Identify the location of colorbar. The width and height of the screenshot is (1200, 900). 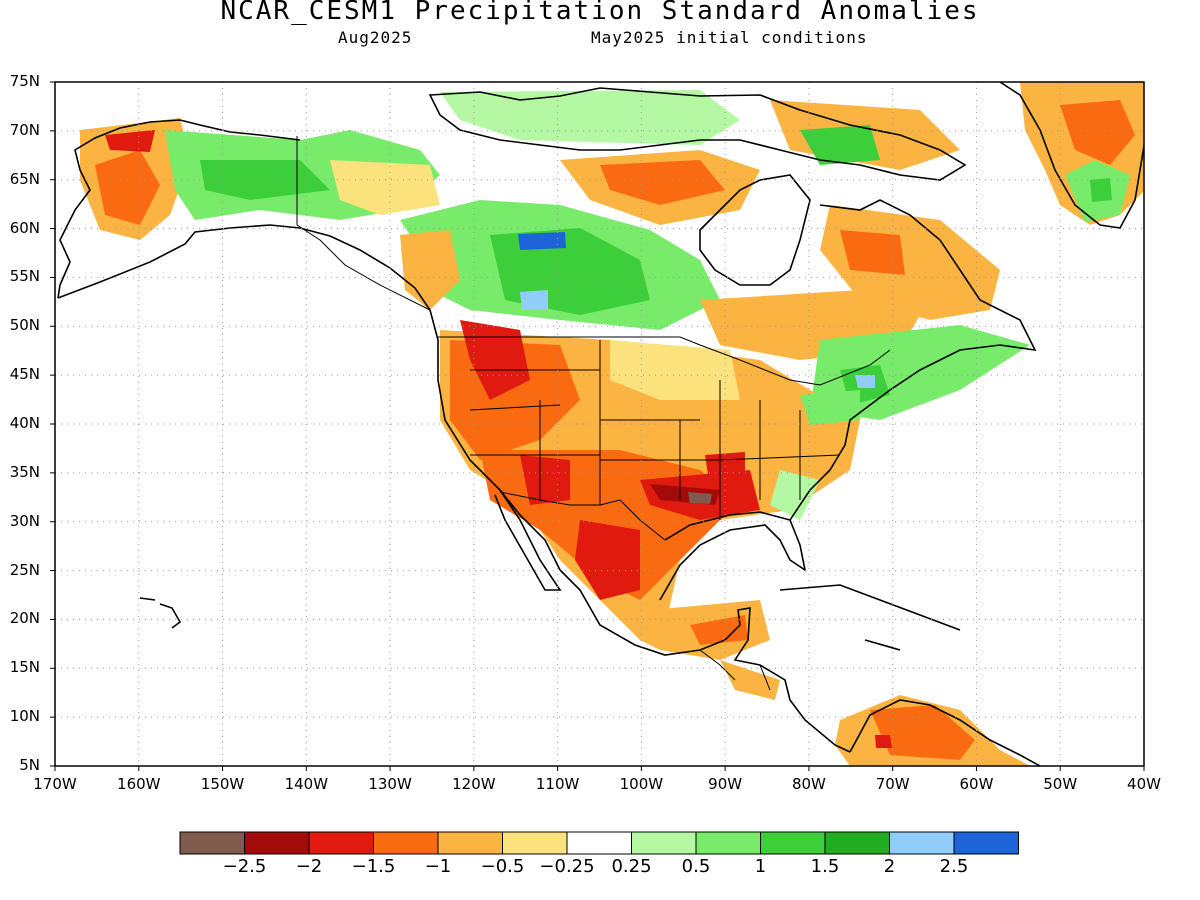
(599, 843).